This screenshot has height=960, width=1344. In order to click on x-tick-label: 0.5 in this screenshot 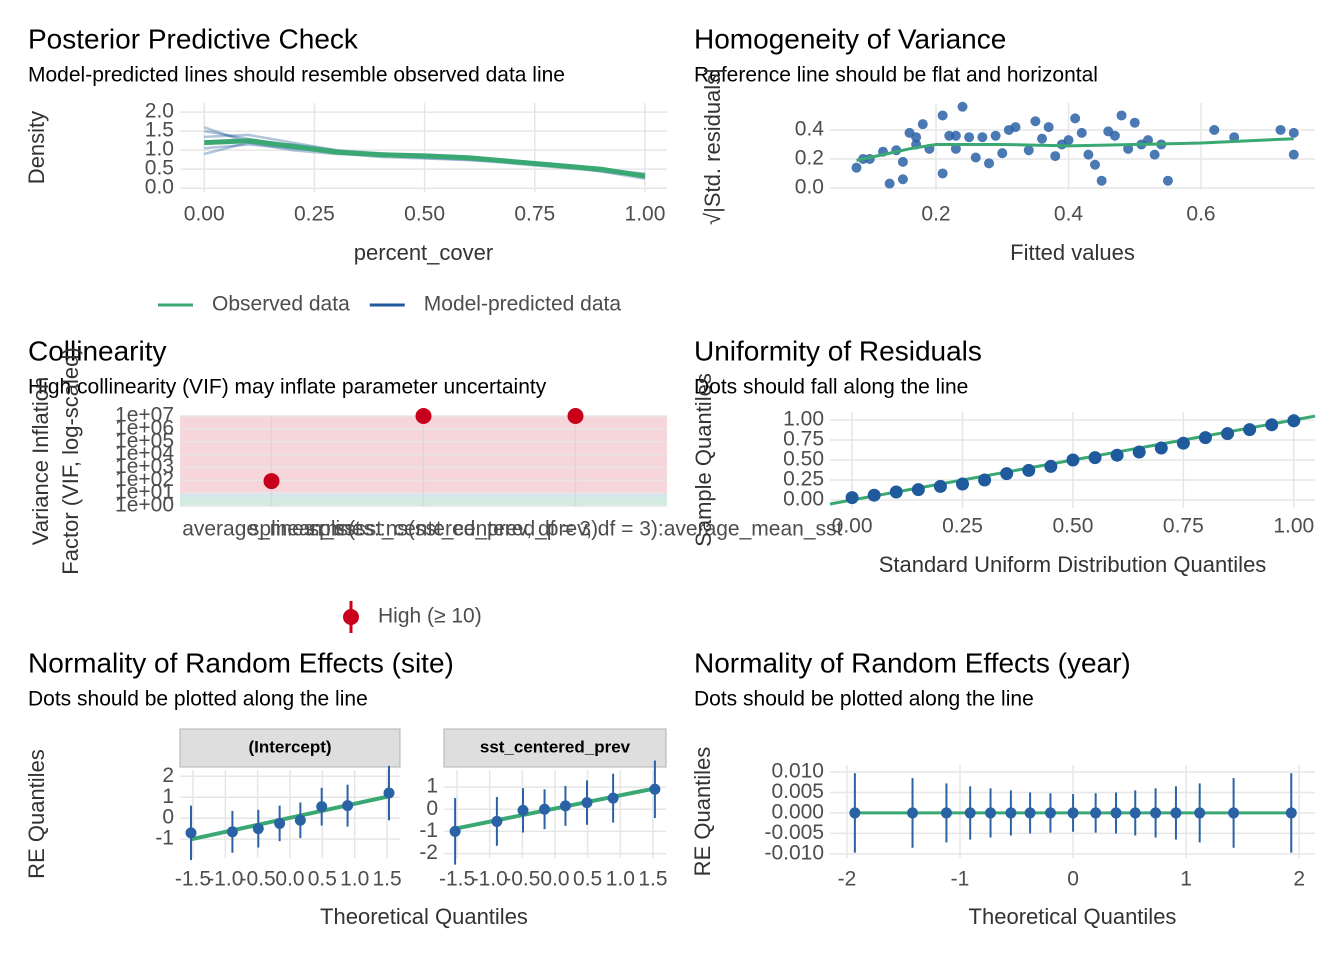, I will do `click(322, 879)`.